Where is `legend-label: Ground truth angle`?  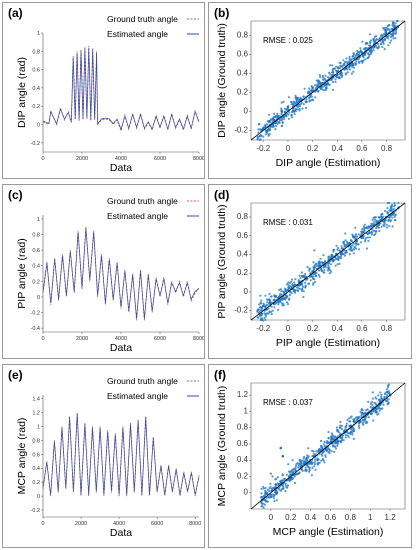
legend-label: Ground truth angle is located at coordinates (142, 381).